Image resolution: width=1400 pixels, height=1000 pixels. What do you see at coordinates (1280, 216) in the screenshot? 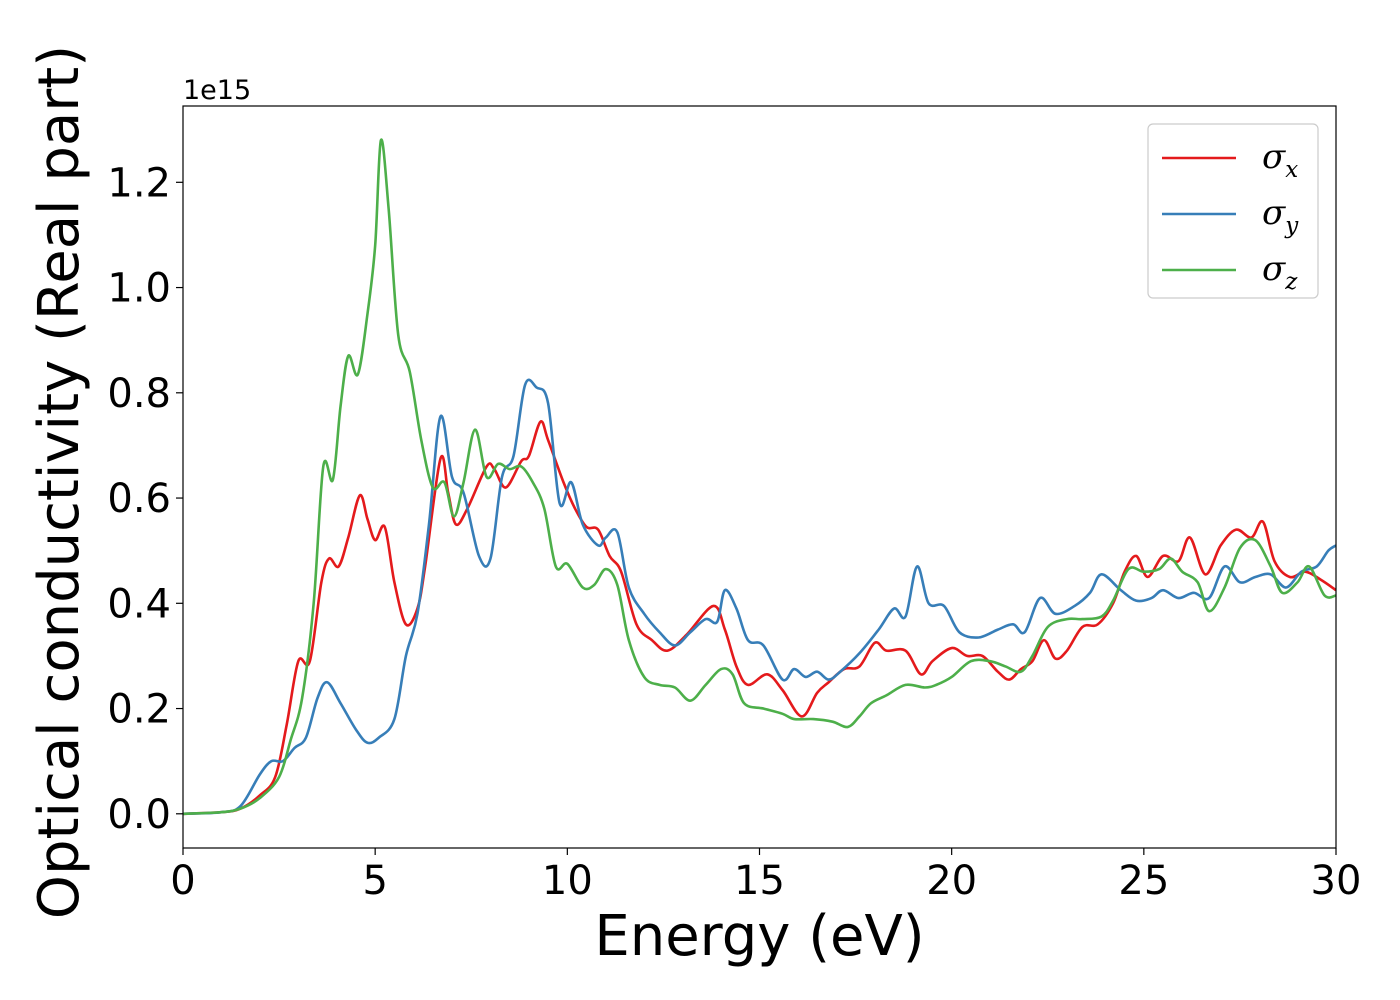
I see `legend-label-y: σy` at bounding box center [1280, 216].